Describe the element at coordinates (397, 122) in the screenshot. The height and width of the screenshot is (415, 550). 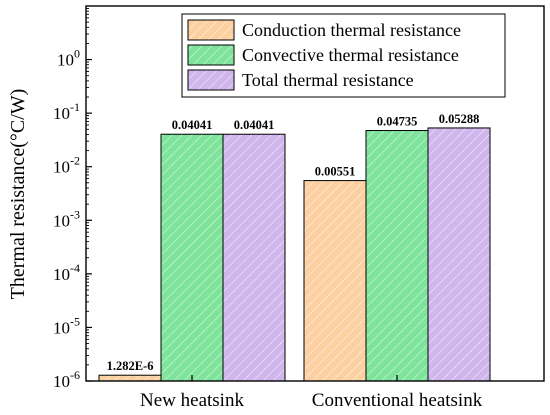
I see `data-label: 0.04735` at that location.